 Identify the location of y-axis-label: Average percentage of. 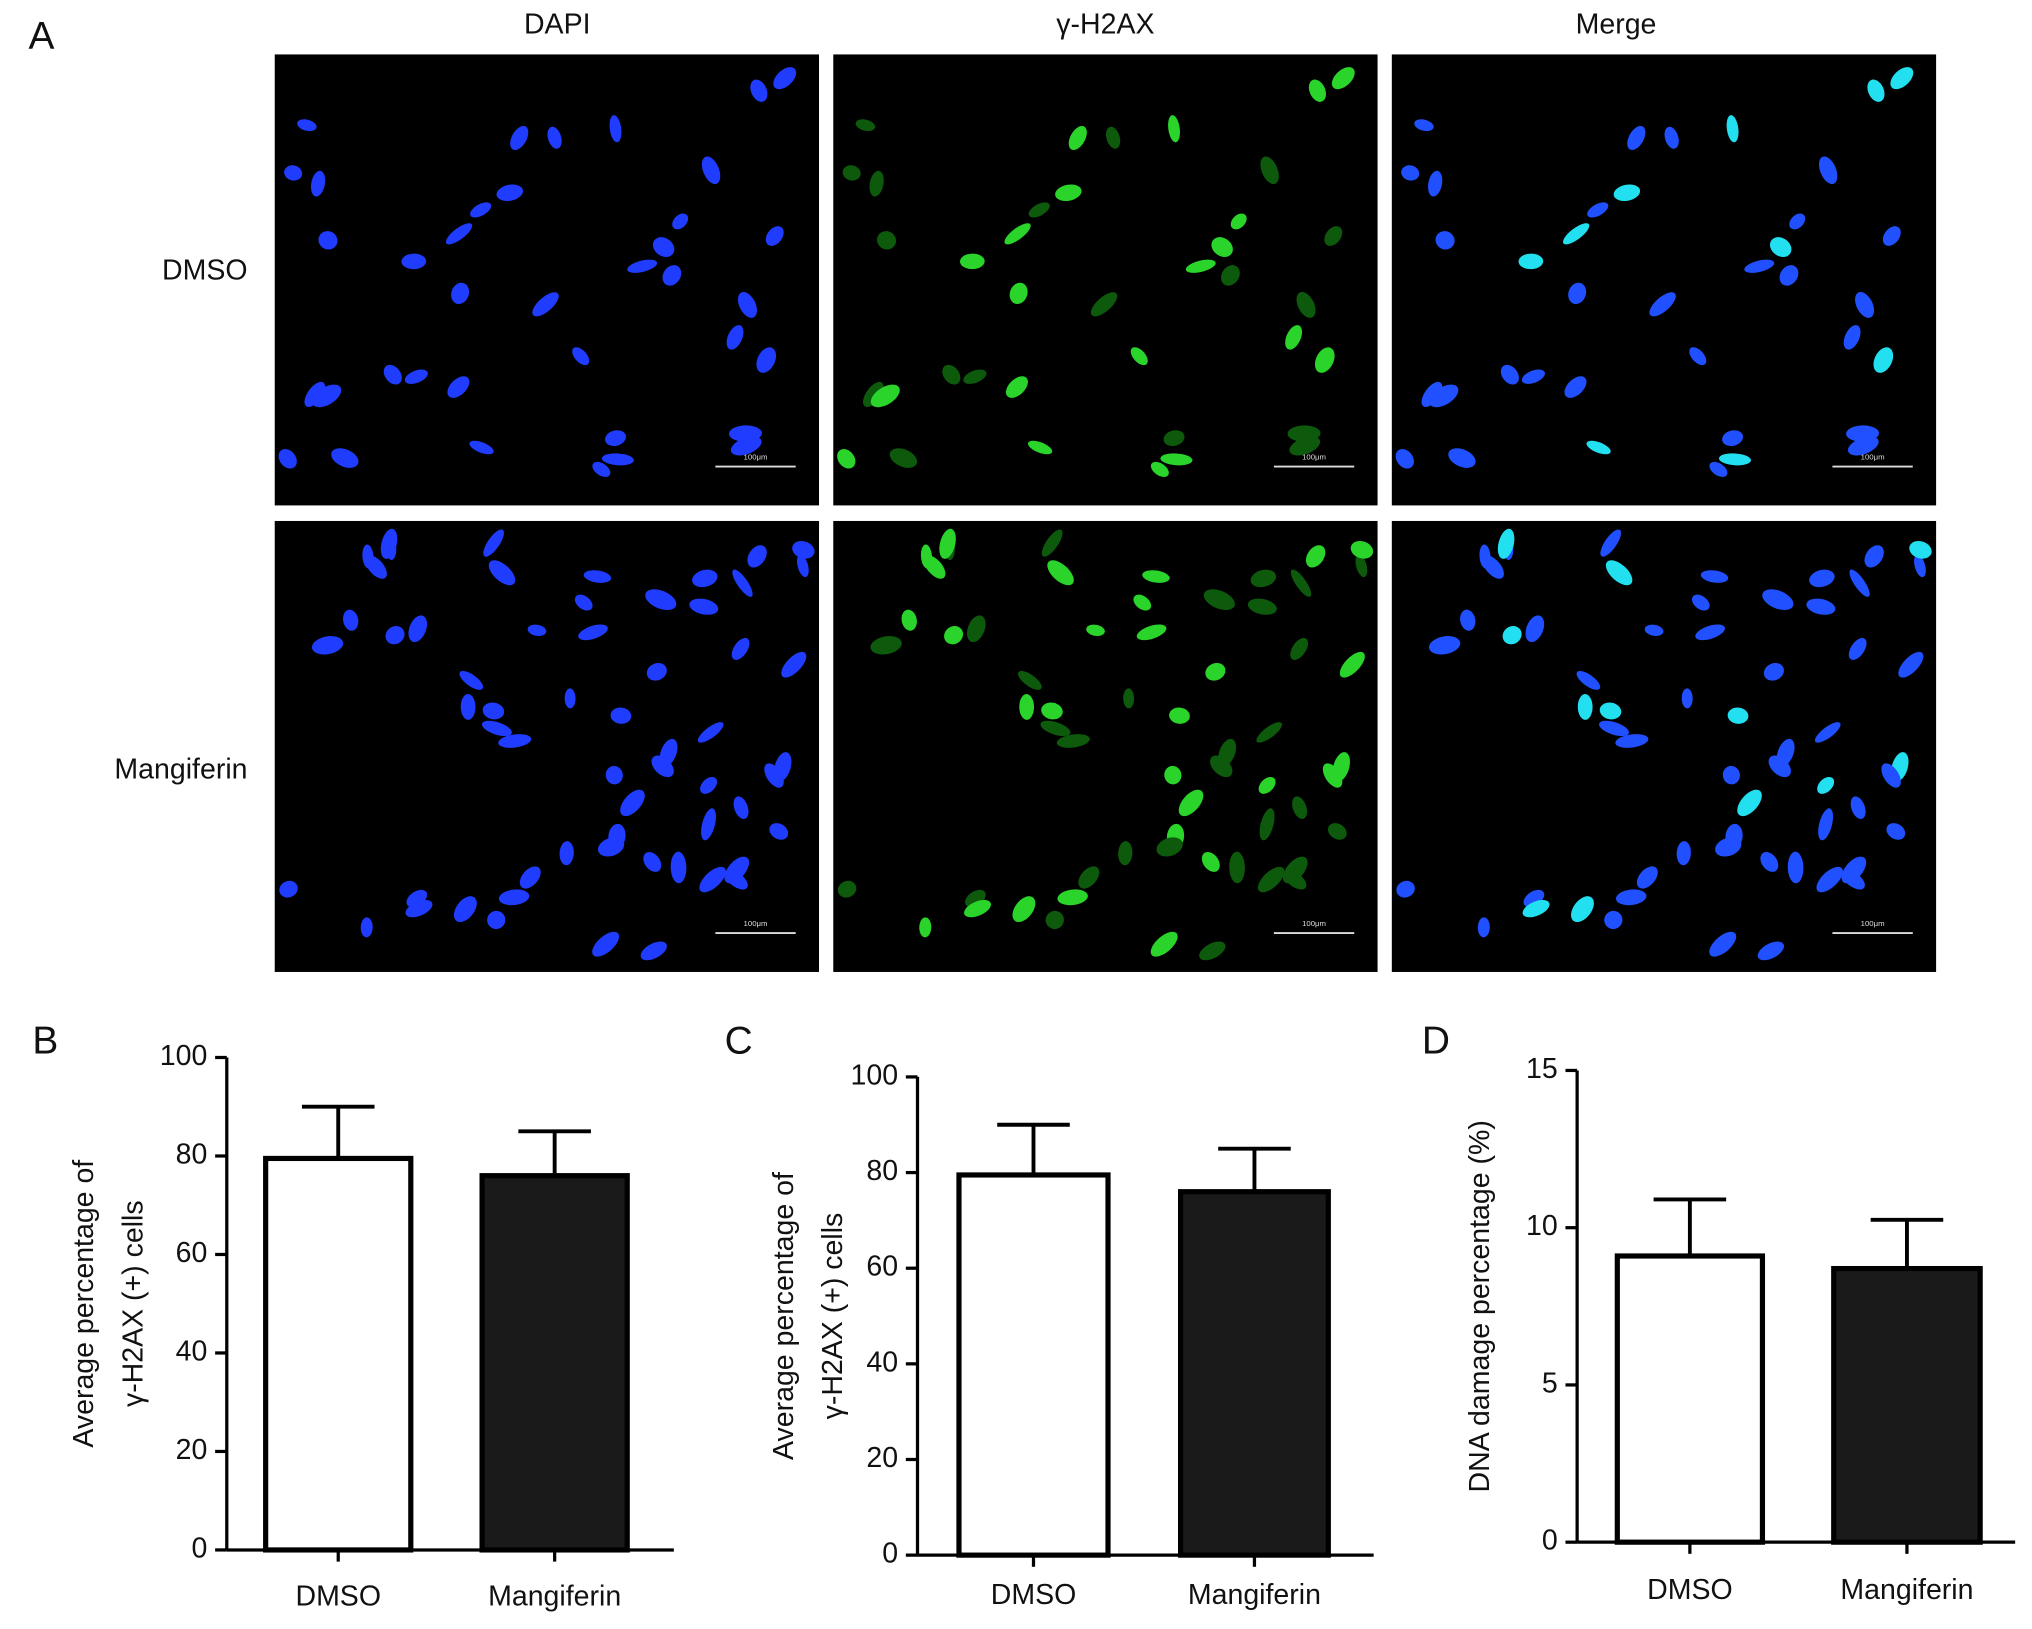
(84, 1304).